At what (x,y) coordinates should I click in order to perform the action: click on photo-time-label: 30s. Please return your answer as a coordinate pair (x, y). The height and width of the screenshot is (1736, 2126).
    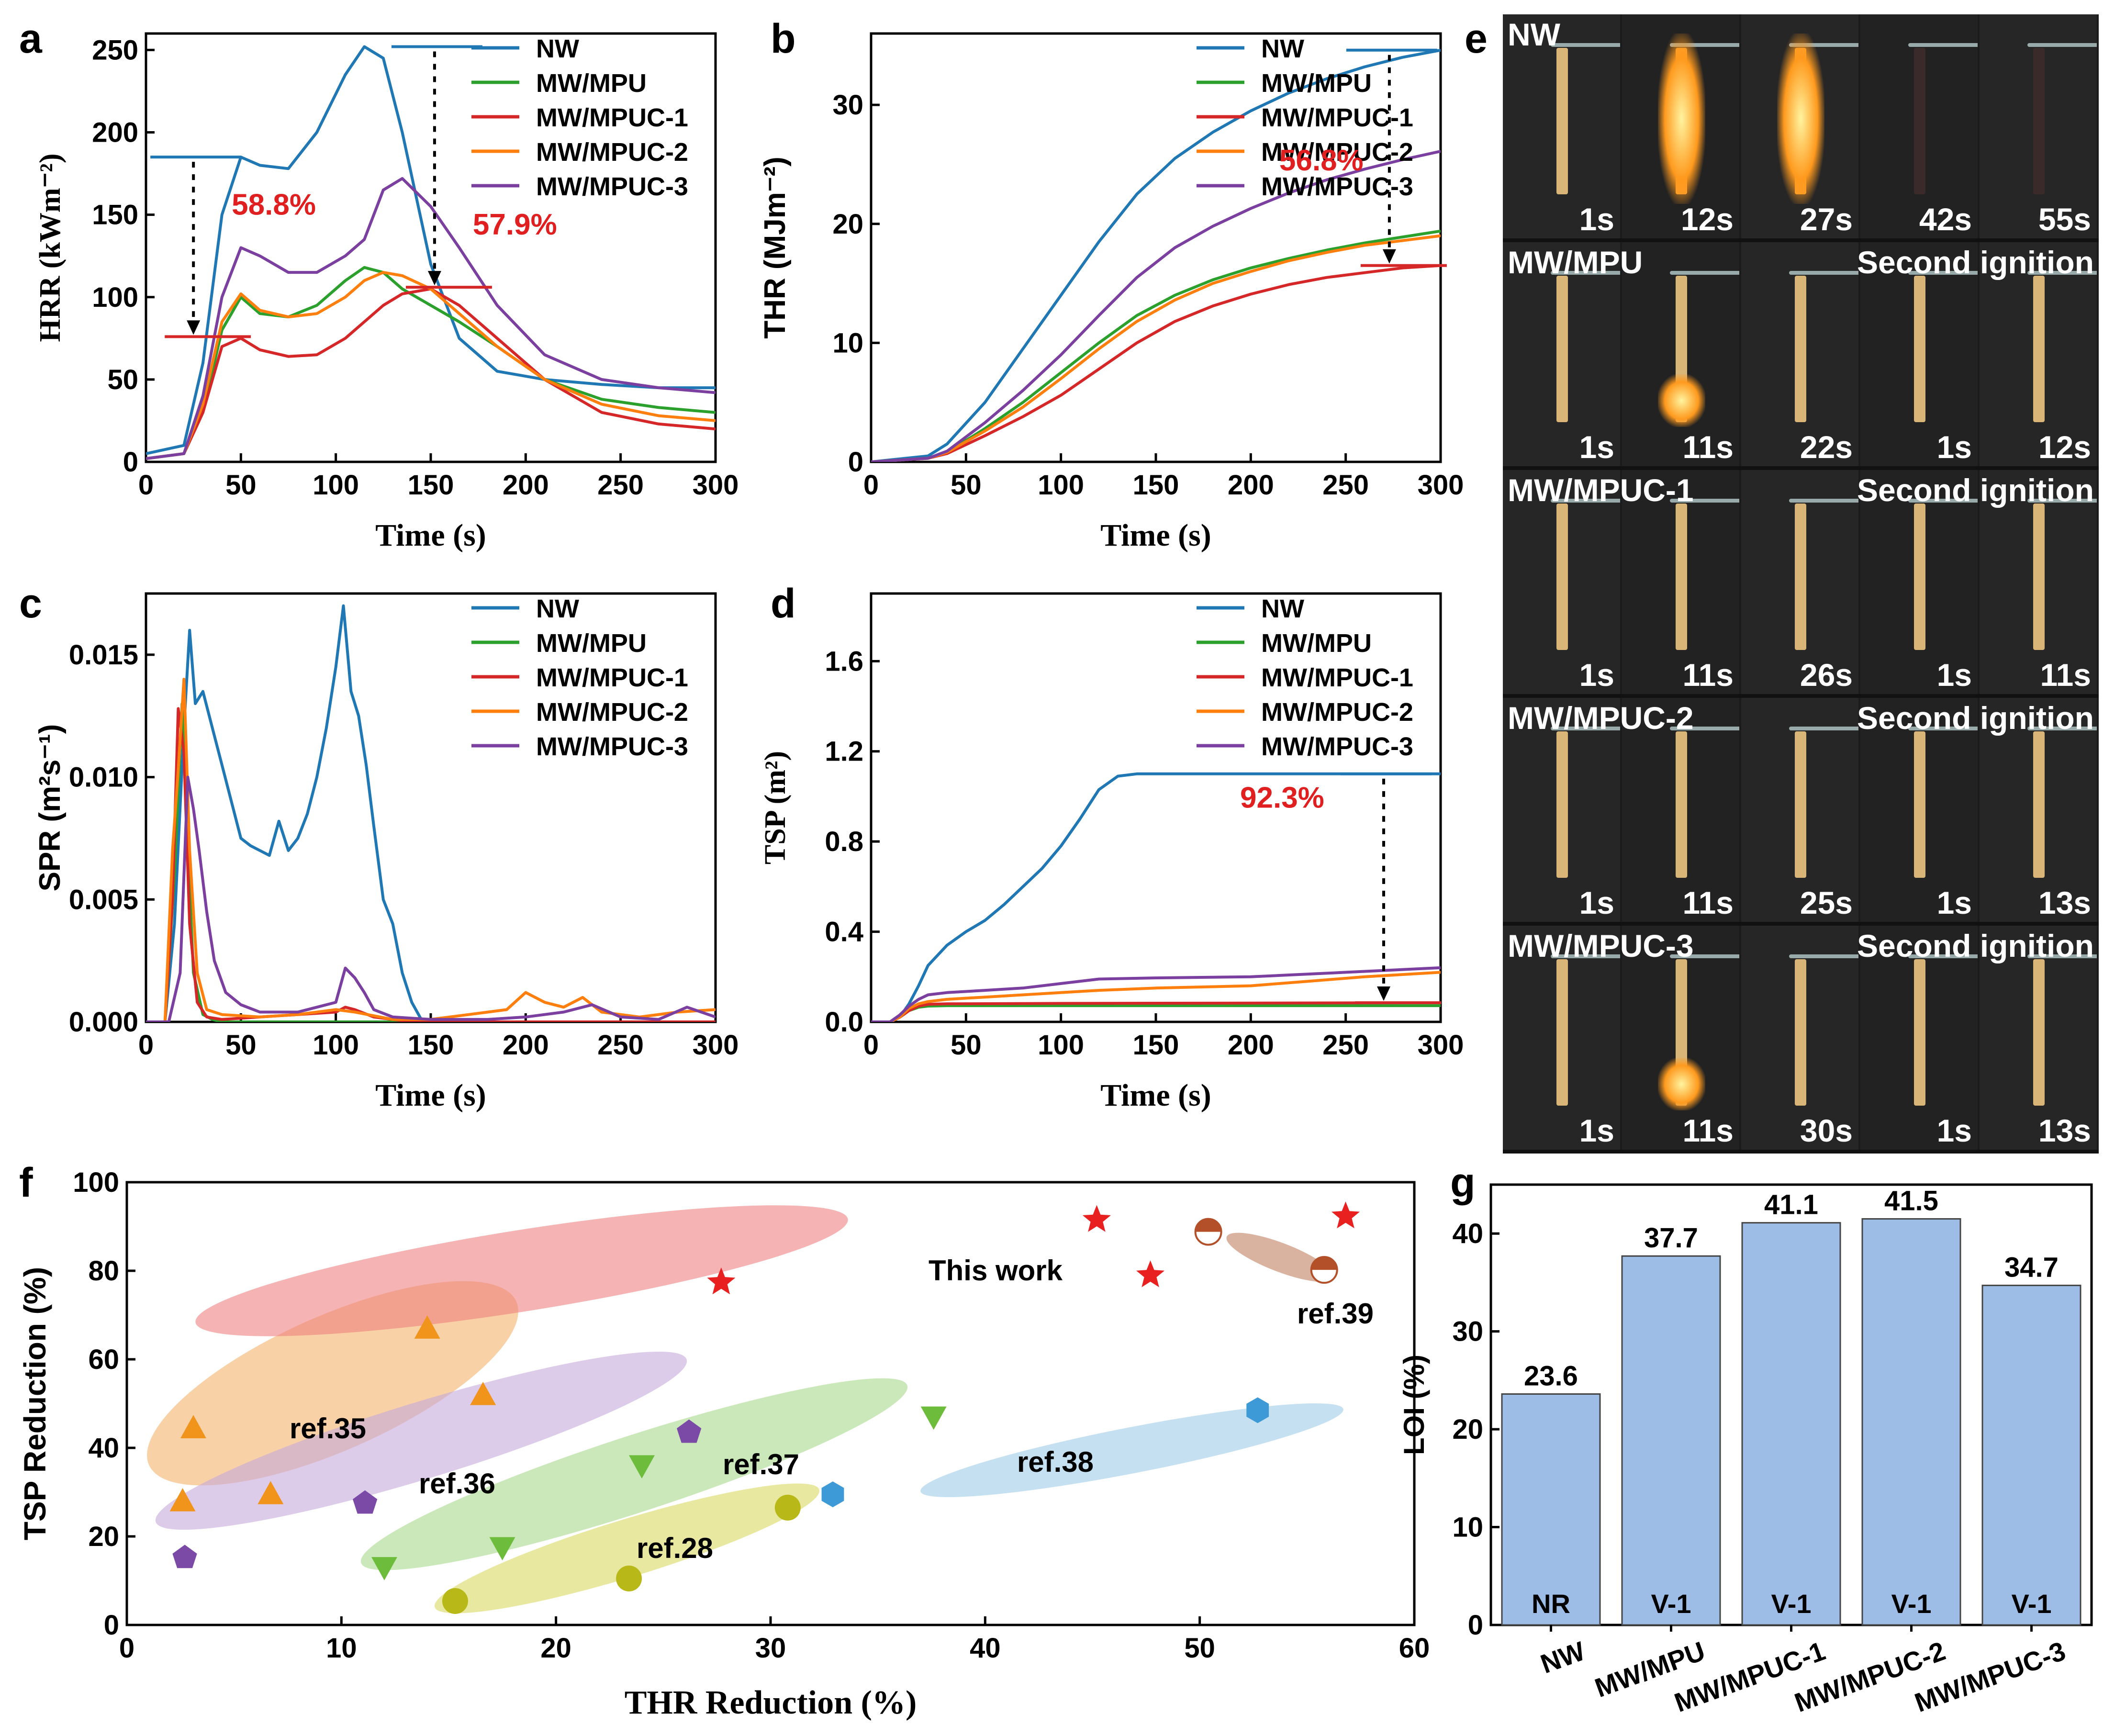
    Looking at the image, I should click on (1826, 1130).